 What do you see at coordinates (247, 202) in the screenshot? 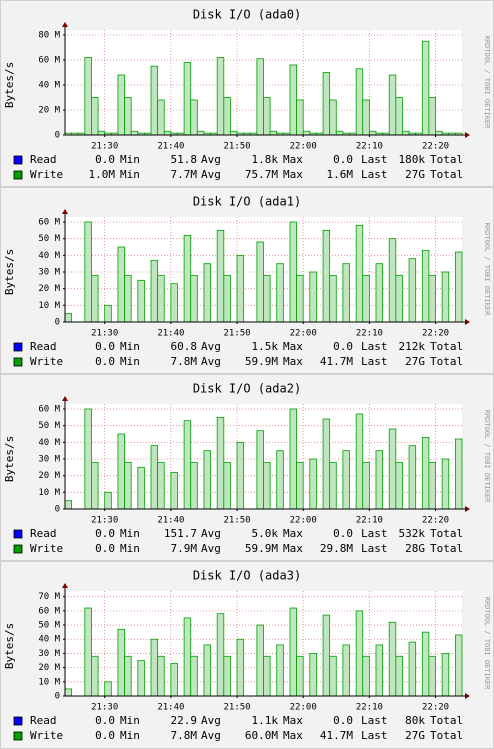
I see `chart-title: Disk I/O (ada1)` at bounding box center [247, 202].